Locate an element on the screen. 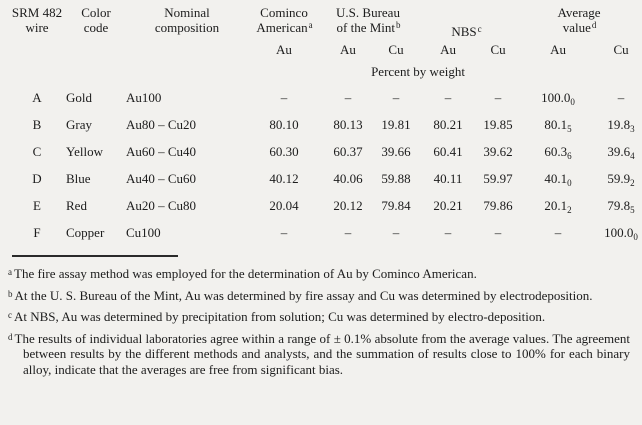 The height and width of the screenshot is (425, 642). cell-color: Copper is located at coordinates (85, 232).